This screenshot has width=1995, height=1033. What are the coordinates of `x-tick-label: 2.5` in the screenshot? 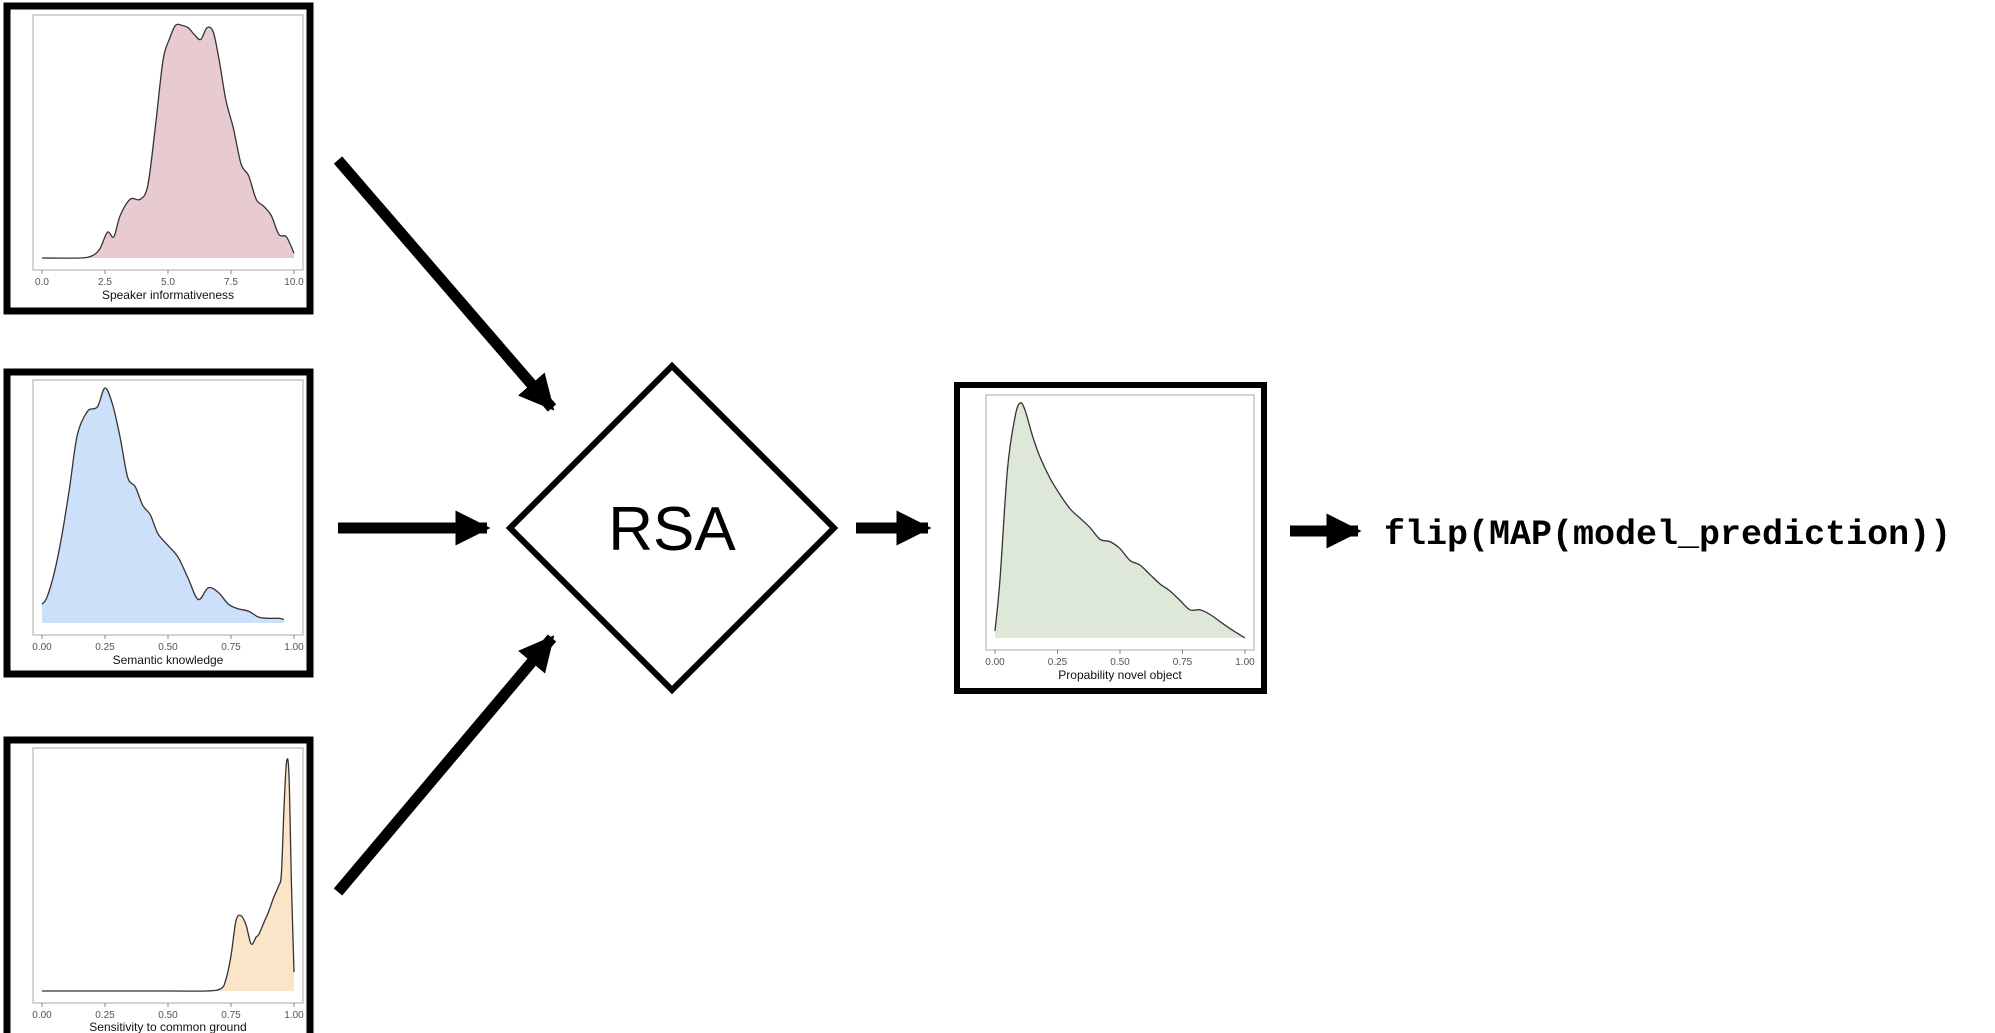 It's located at (105, 282).